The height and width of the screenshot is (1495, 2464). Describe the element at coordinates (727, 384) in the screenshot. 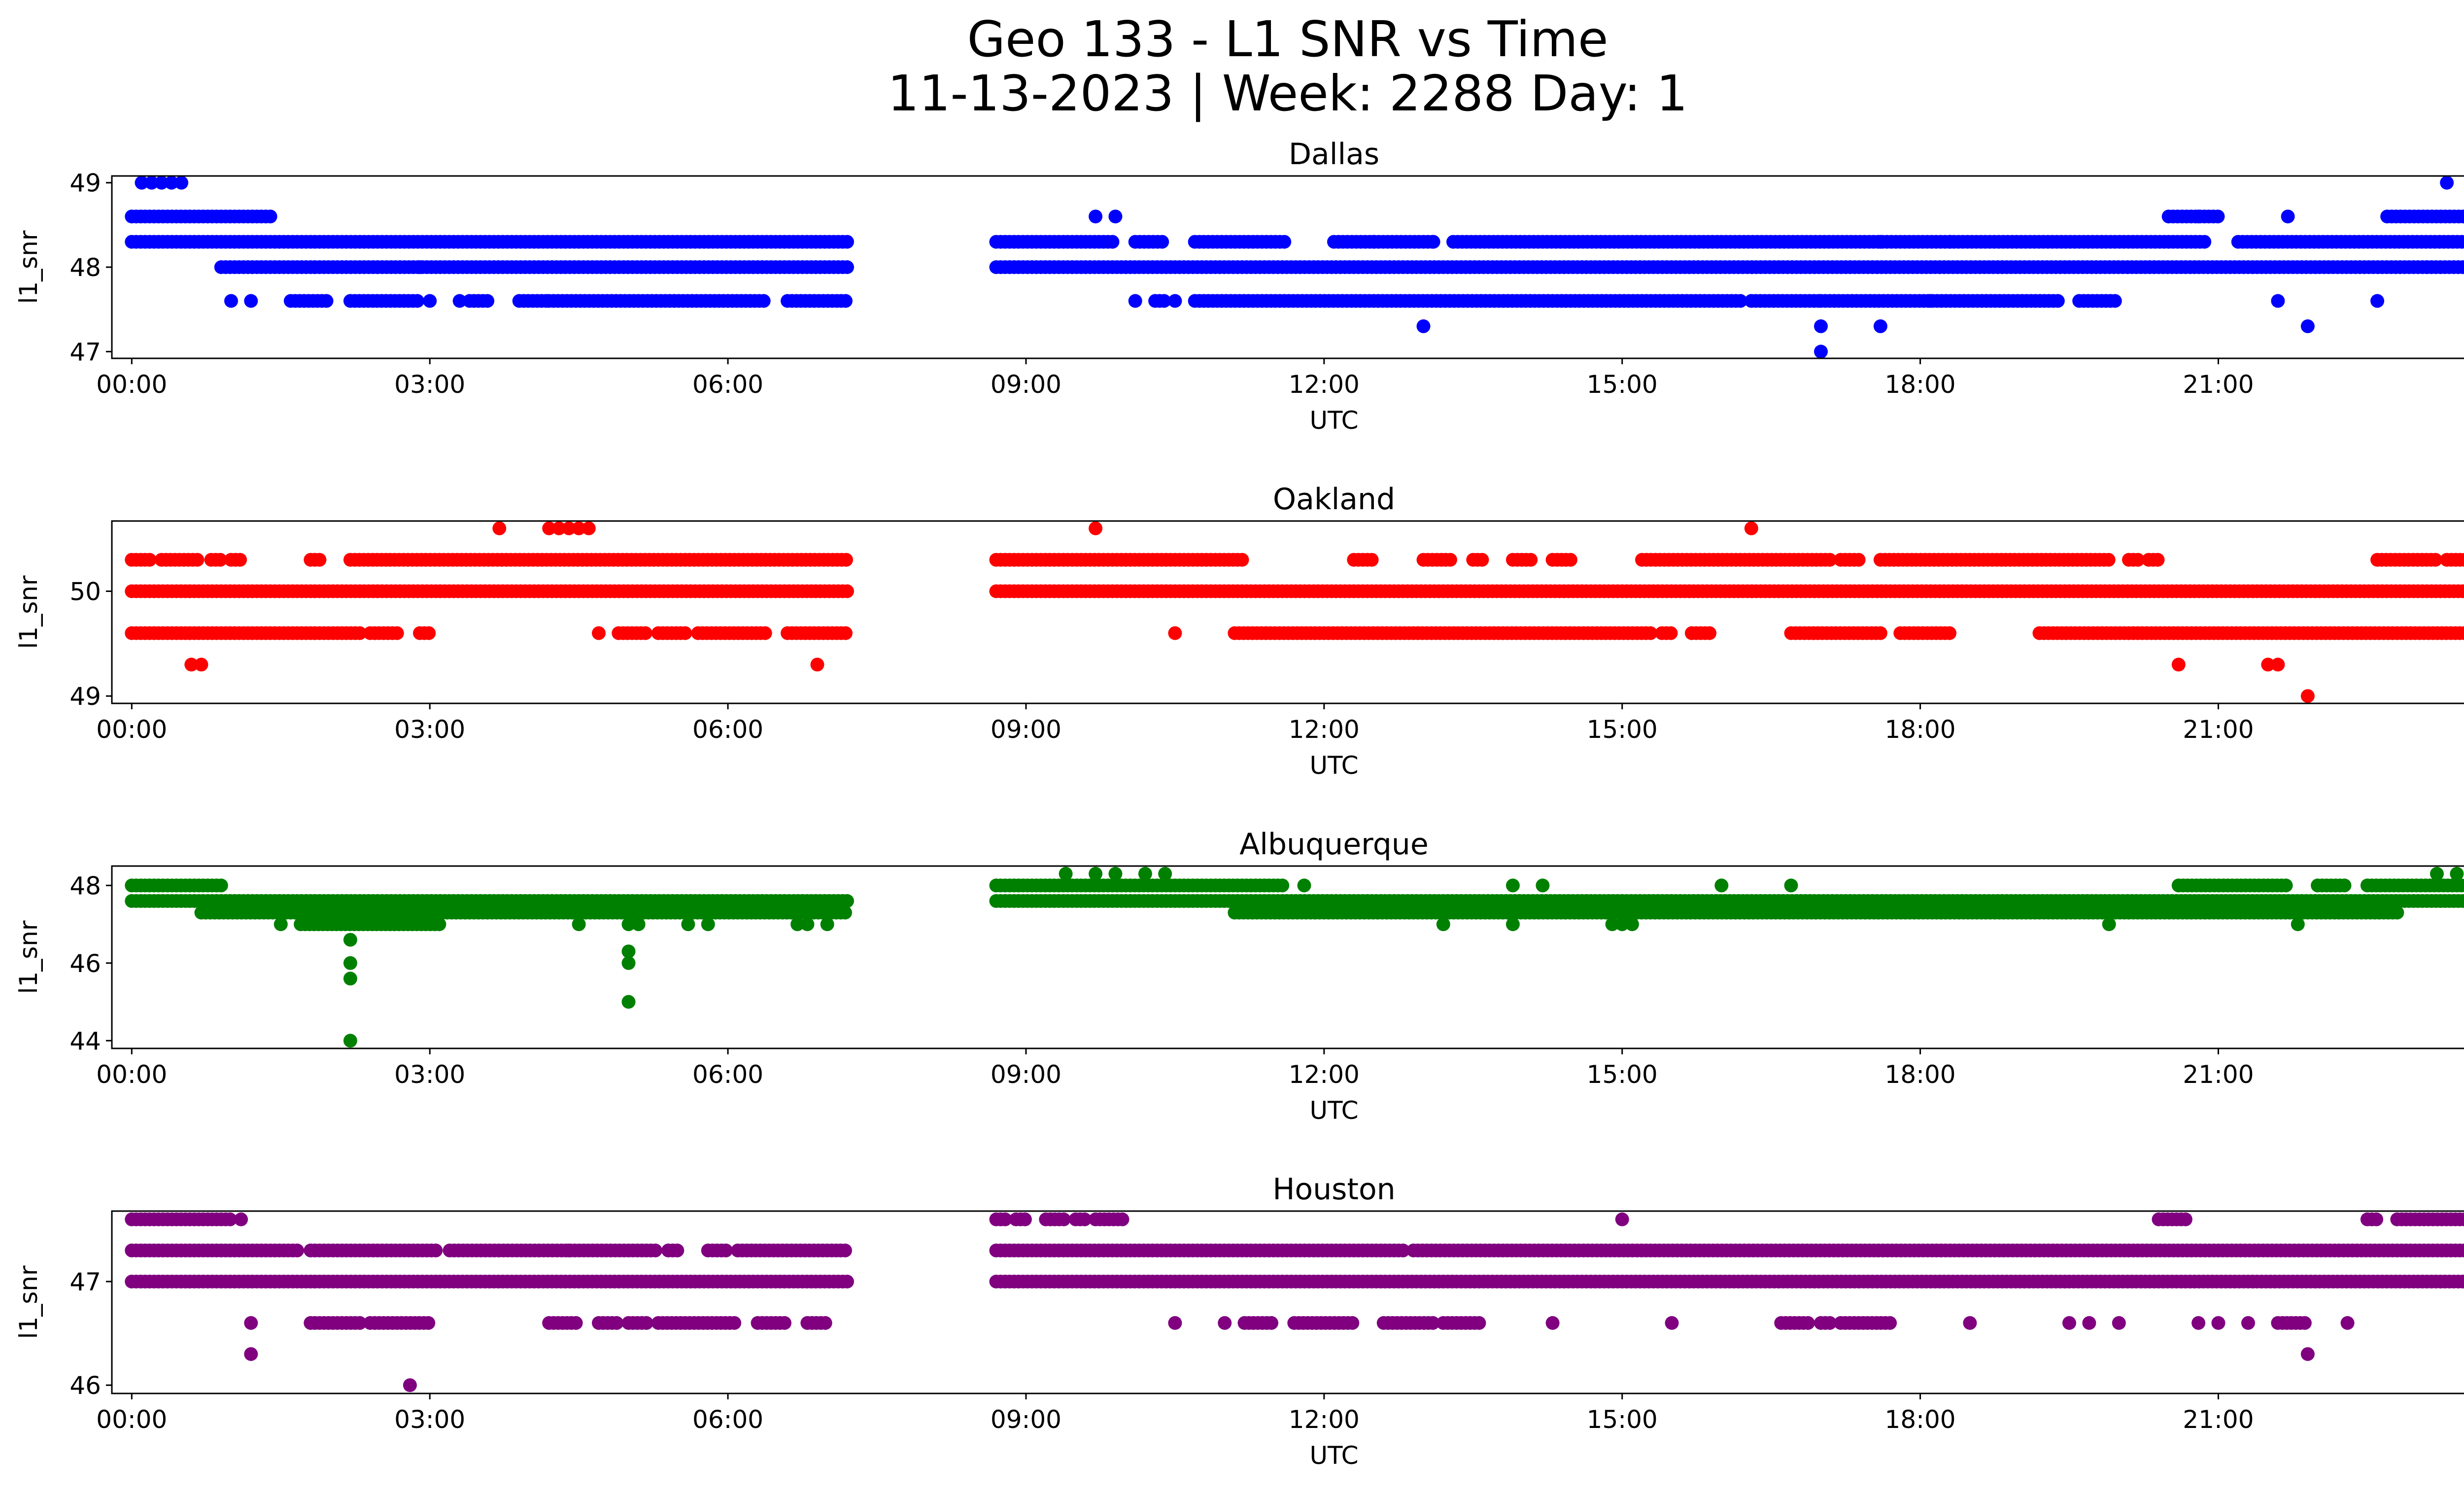

I see `x-tick-label: 06:00` at that location.